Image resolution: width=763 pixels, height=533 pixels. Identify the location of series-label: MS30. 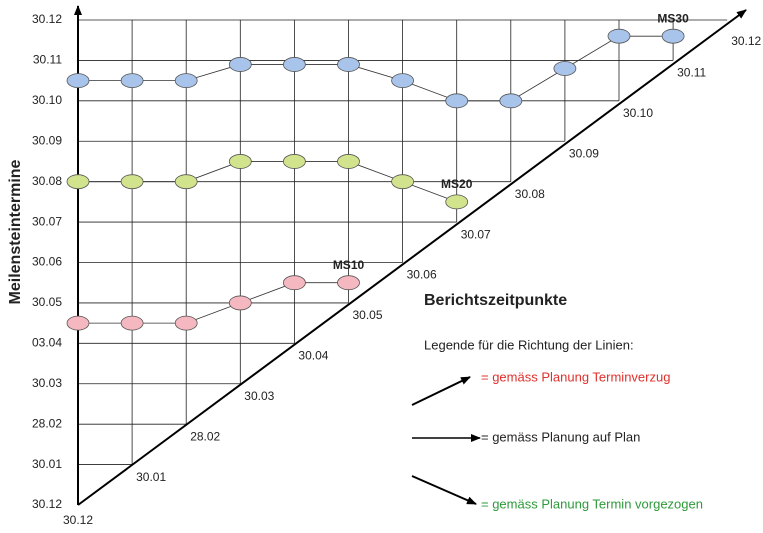
(673, 18).